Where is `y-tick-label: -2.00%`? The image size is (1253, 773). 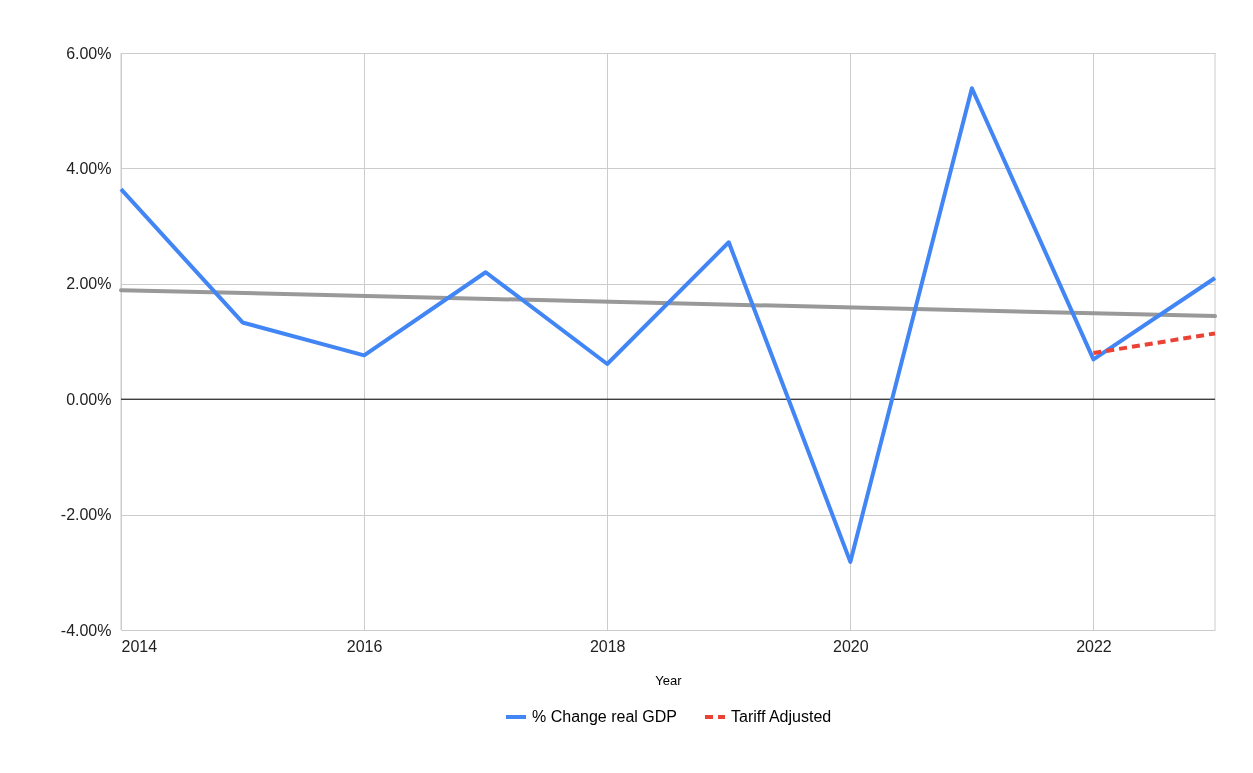 y-tick-label: -2.00% is located at coordinates (86, 515).